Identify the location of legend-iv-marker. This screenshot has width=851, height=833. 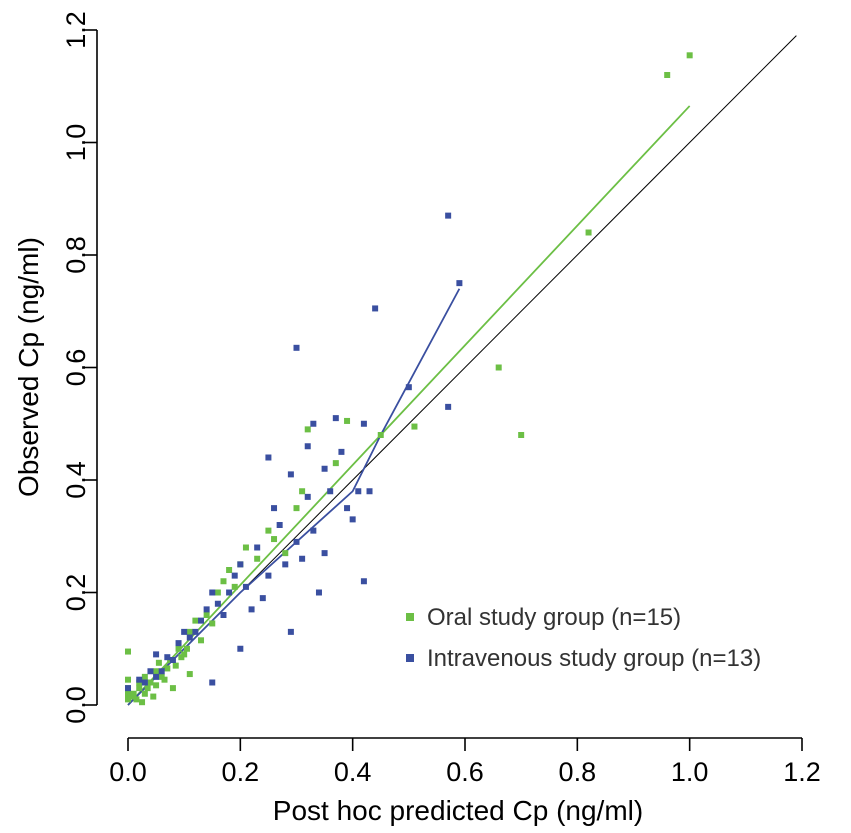
(410, 658).